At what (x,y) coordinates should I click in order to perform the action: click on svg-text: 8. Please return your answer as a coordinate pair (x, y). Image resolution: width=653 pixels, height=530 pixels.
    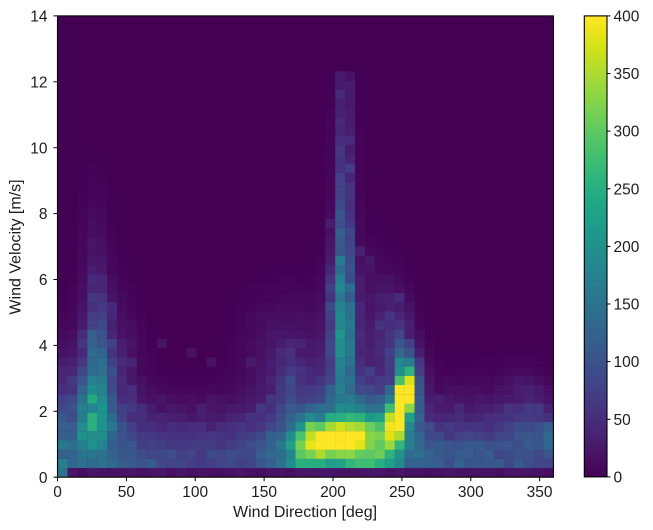
    Looking at the image, I should click on (43, 214).